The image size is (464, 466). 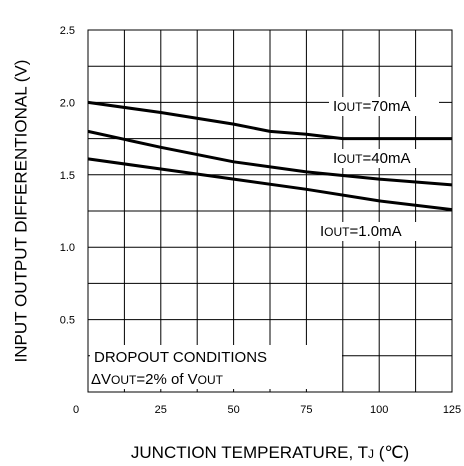 I want to click on x-tick-label: 50, so click(x=233, y=410).